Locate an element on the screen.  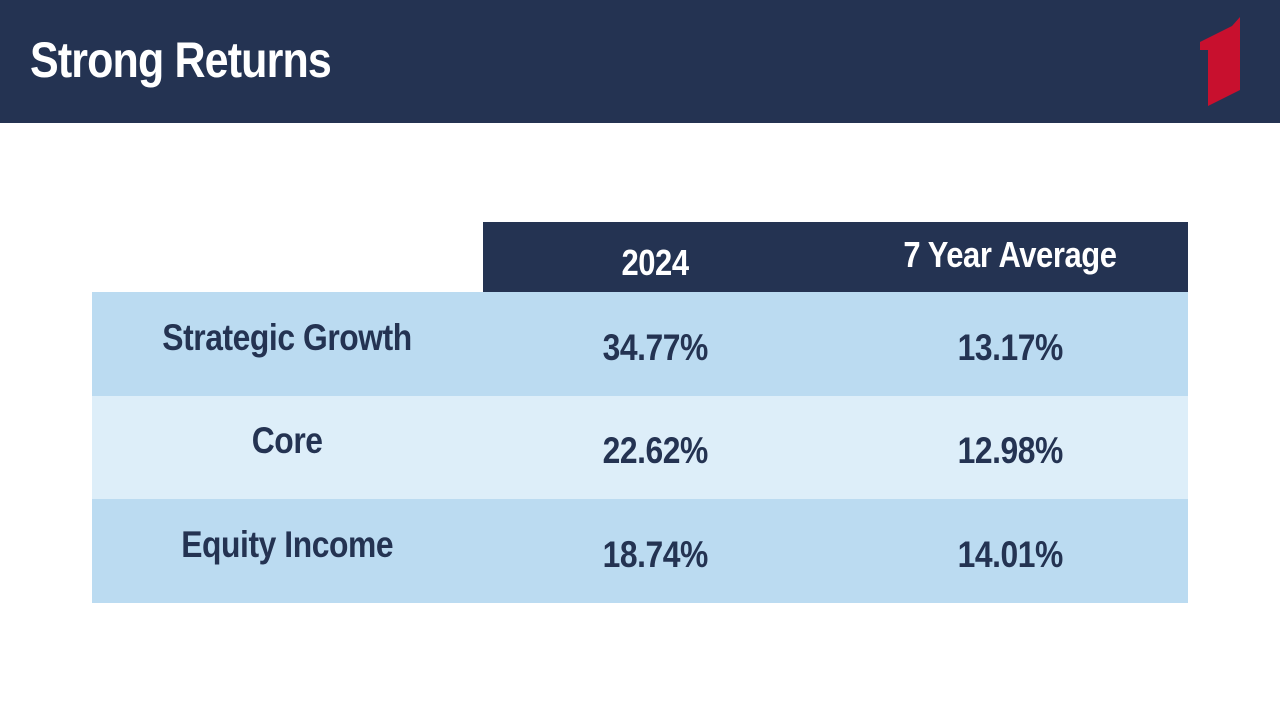
table-row: Core 22.62% 12.98% is located at coordinates (640, 447).